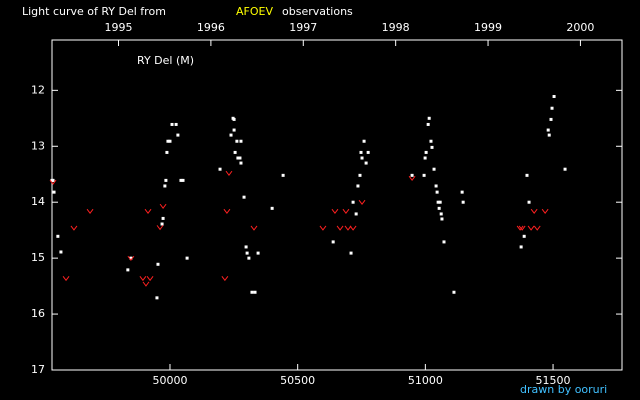  I want to click on x-tick-label: 50500, so click(297, 380).